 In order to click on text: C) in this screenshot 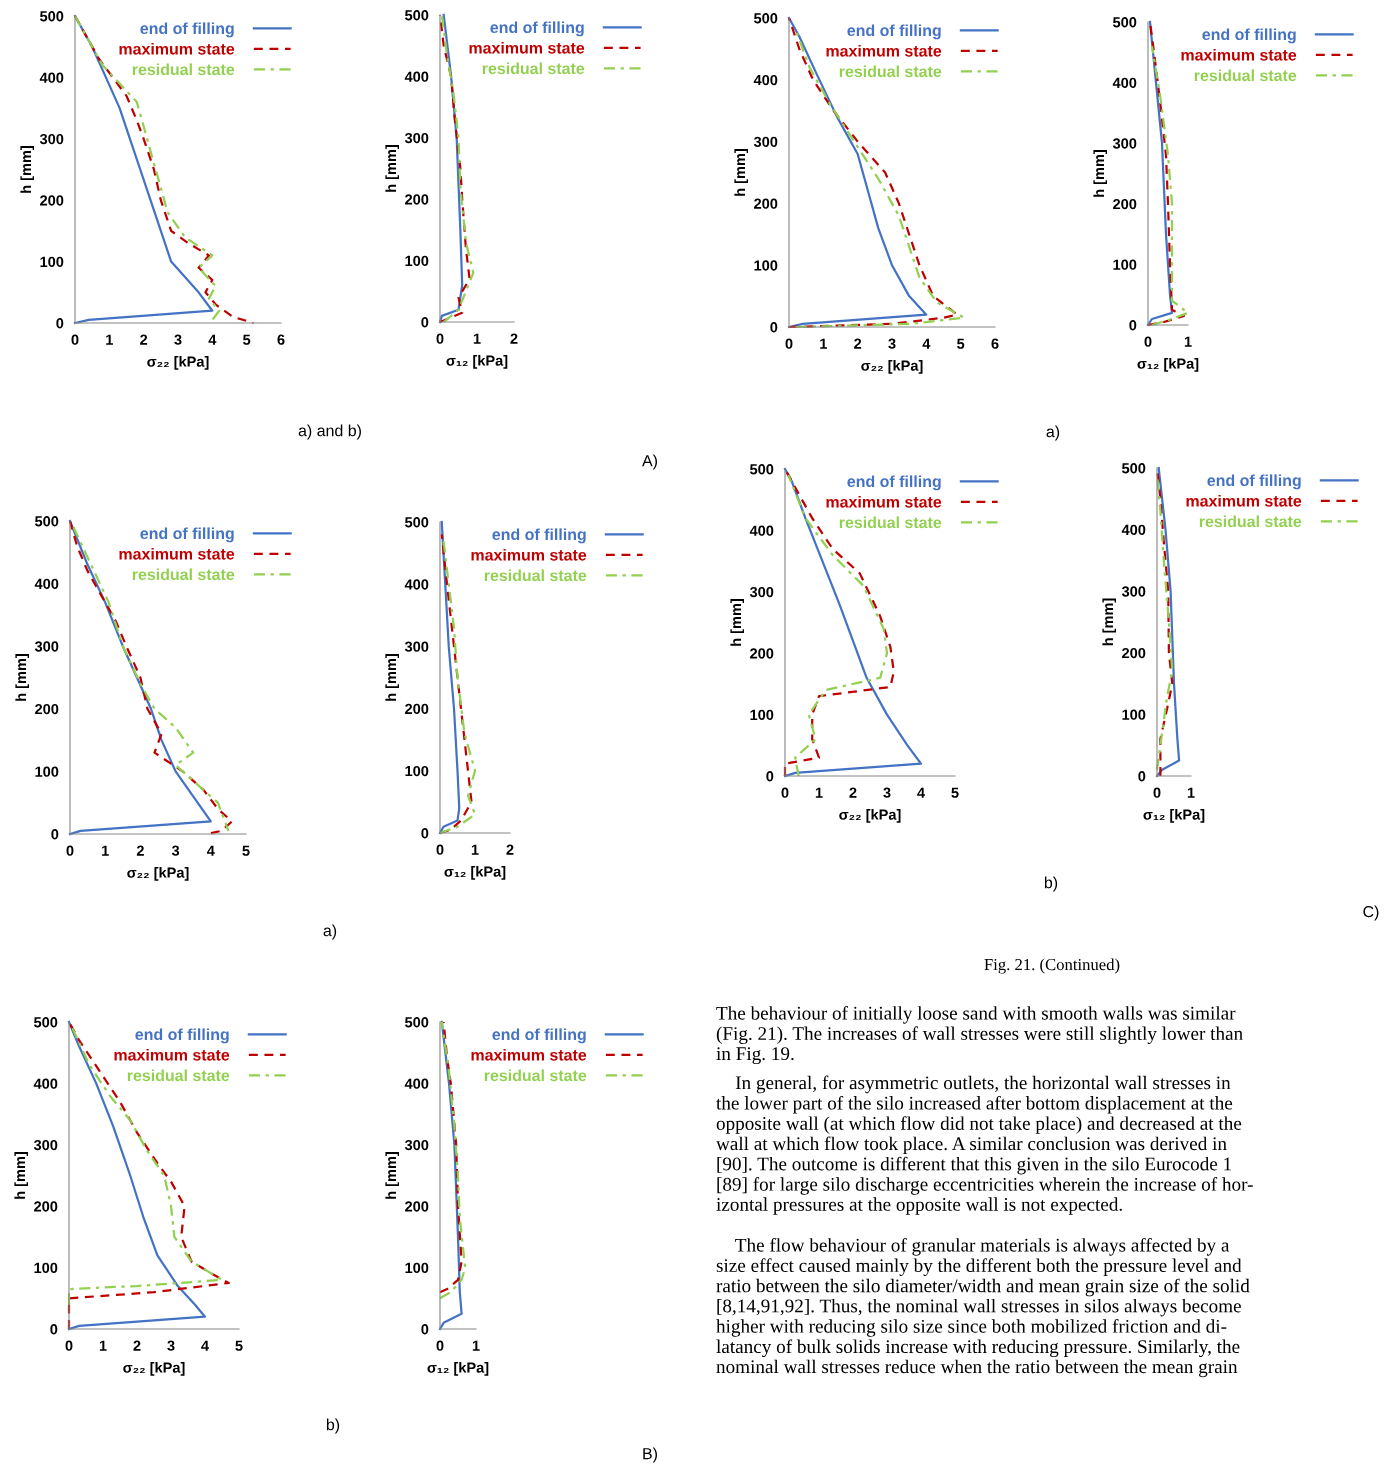, I will do `click(1371, 913)`.